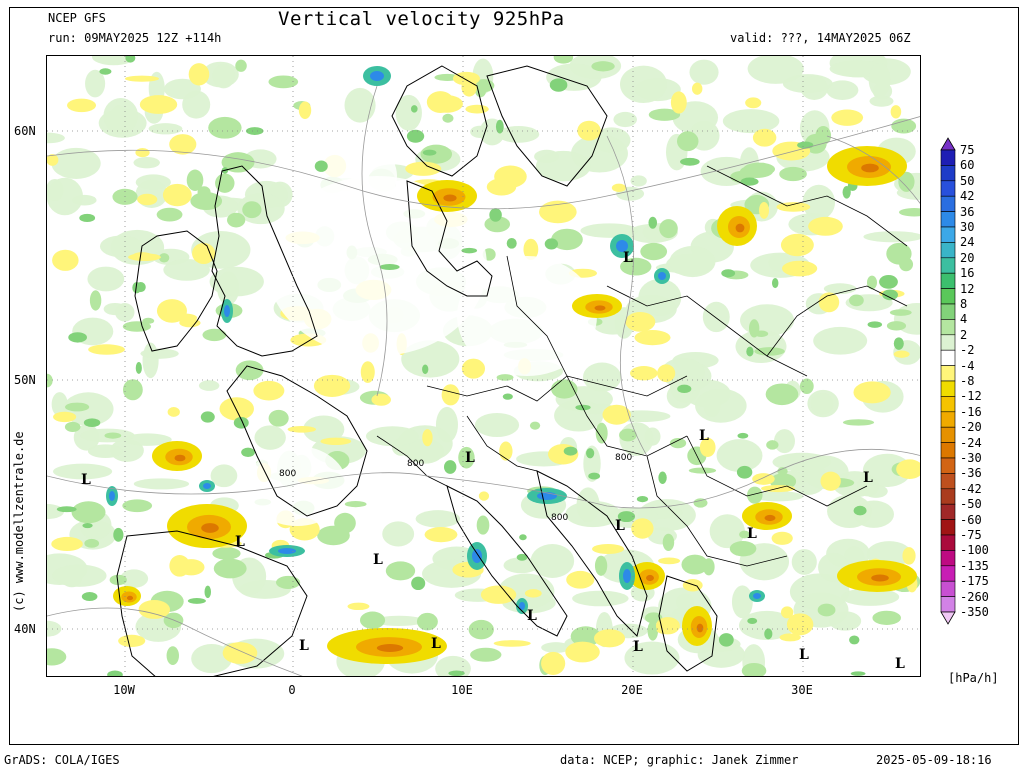 Image resolution: width=1024 pixels, height=768 pixels. Describe the element at coordinates (967, 350) in the screenshot. I see `colorbar-level-label: -2` at that location.